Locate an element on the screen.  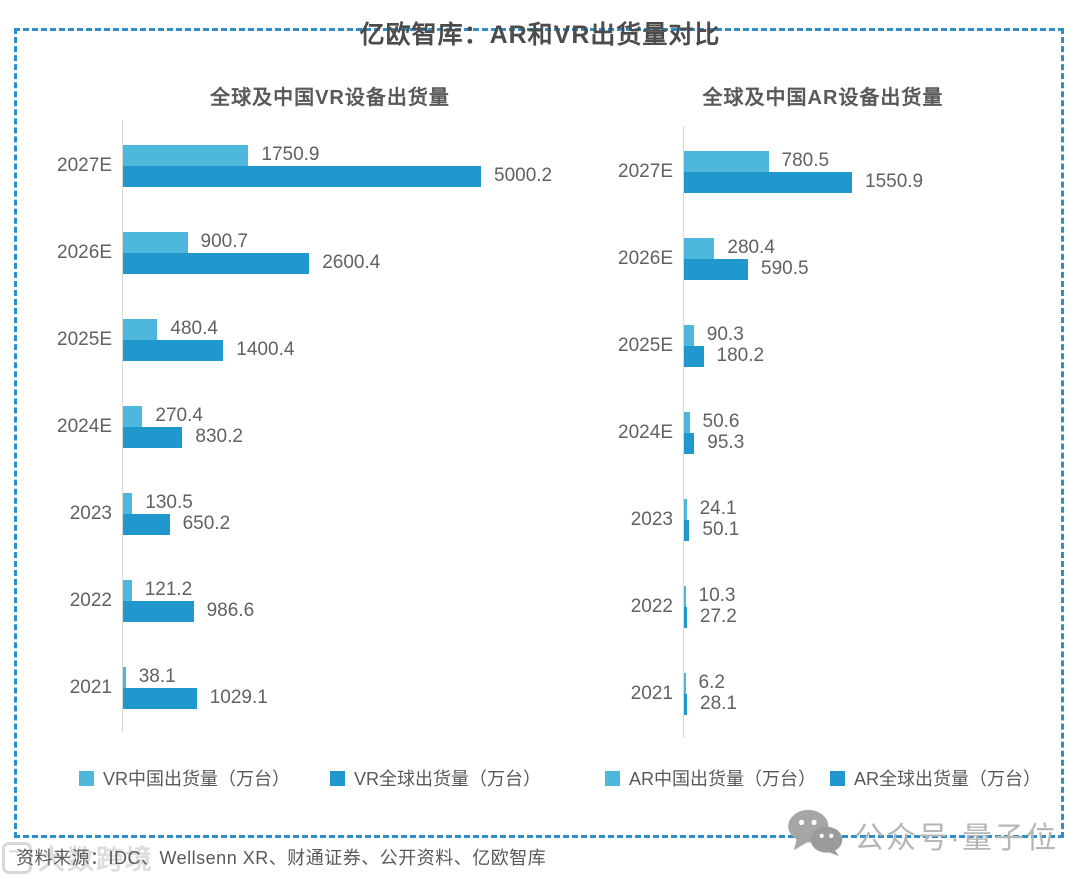
value-label: 28.1 is located at coordinates (718, 703).